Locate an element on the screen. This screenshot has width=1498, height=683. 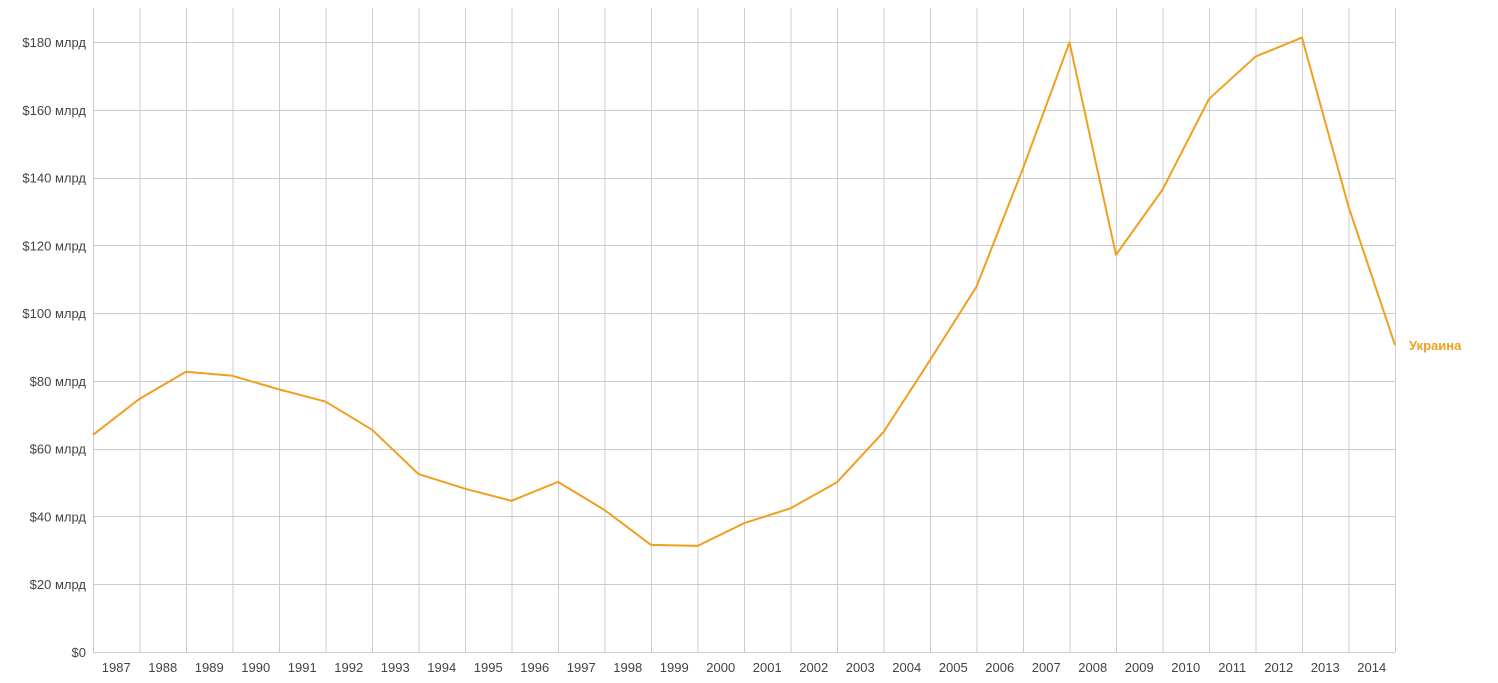
x-tick-label: 2007 is located at coordinates (1046, 667).